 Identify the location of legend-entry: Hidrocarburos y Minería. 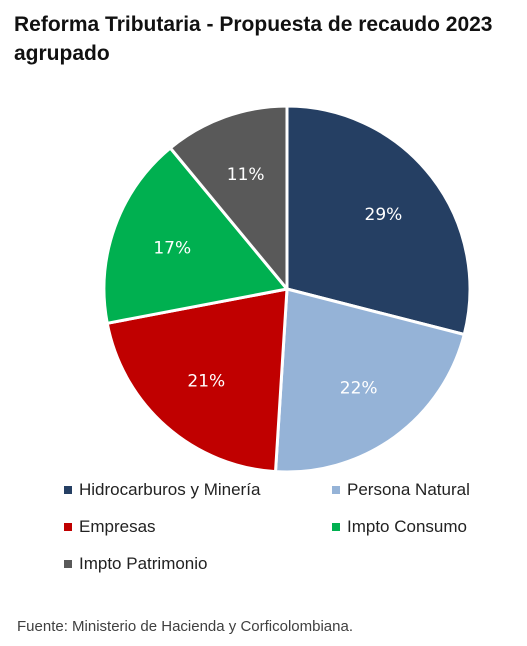
(198, 490).